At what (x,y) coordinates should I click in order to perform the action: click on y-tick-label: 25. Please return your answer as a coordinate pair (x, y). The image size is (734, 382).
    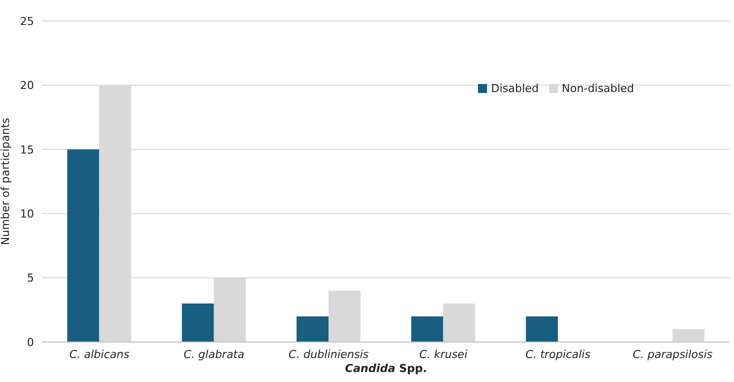
    Looking at the image, I should click on (27, 21).